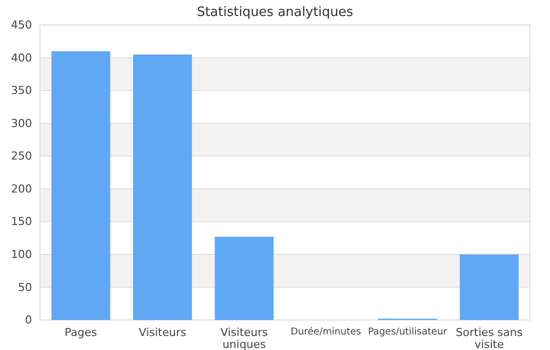 The width and height of the screenshot is (550, 350). Describe the element at coordinates (244, 338) in the screenshot. I see `x-tick-label: Visiteurs uniques` at that location.